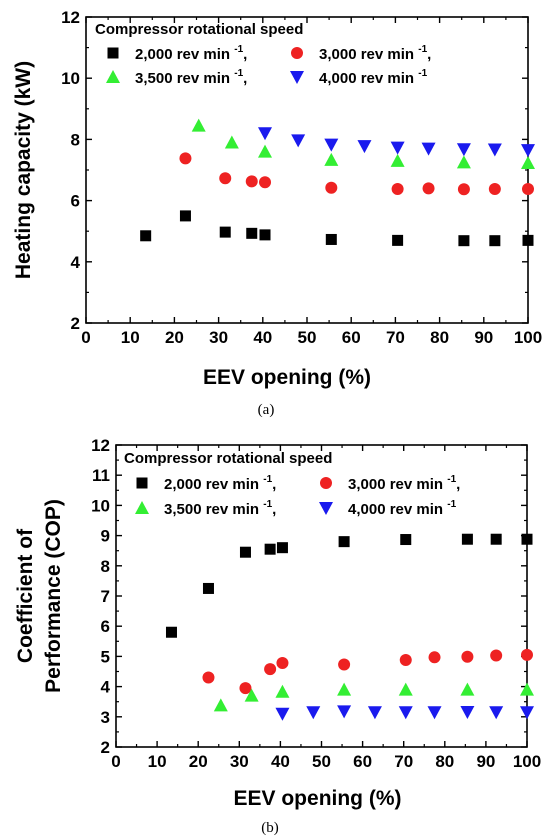 The image size is (549, 839). I want to click on x-tick-label: 100, so click(527, 761).